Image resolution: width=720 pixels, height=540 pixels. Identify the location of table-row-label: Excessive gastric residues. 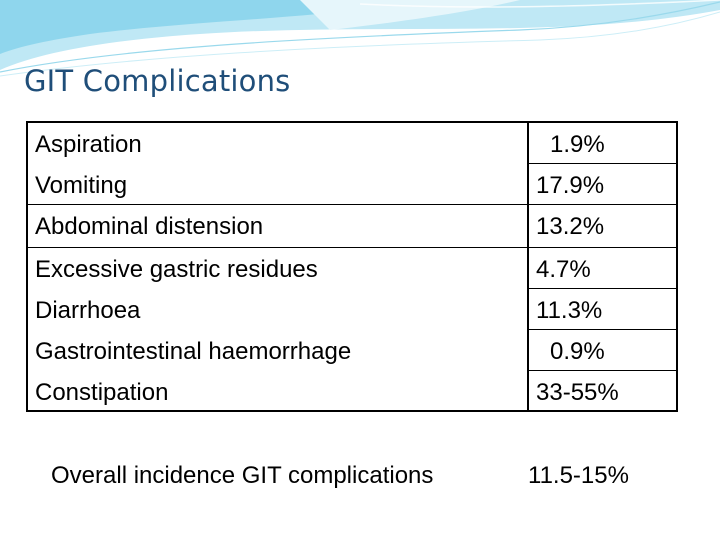
(176, 269).